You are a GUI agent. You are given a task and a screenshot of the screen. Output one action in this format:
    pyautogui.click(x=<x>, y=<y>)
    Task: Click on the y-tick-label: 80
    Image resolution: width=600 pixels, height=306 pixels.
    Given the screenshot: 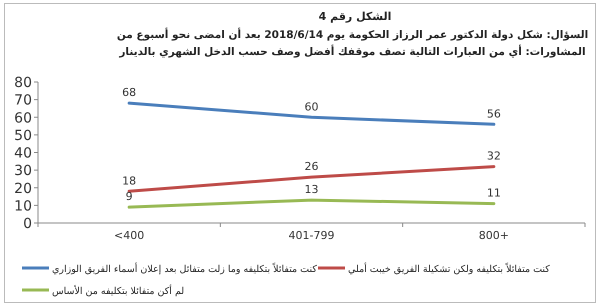 What is the action you would take?
    pyautogui.click(x=23, y=83)
    